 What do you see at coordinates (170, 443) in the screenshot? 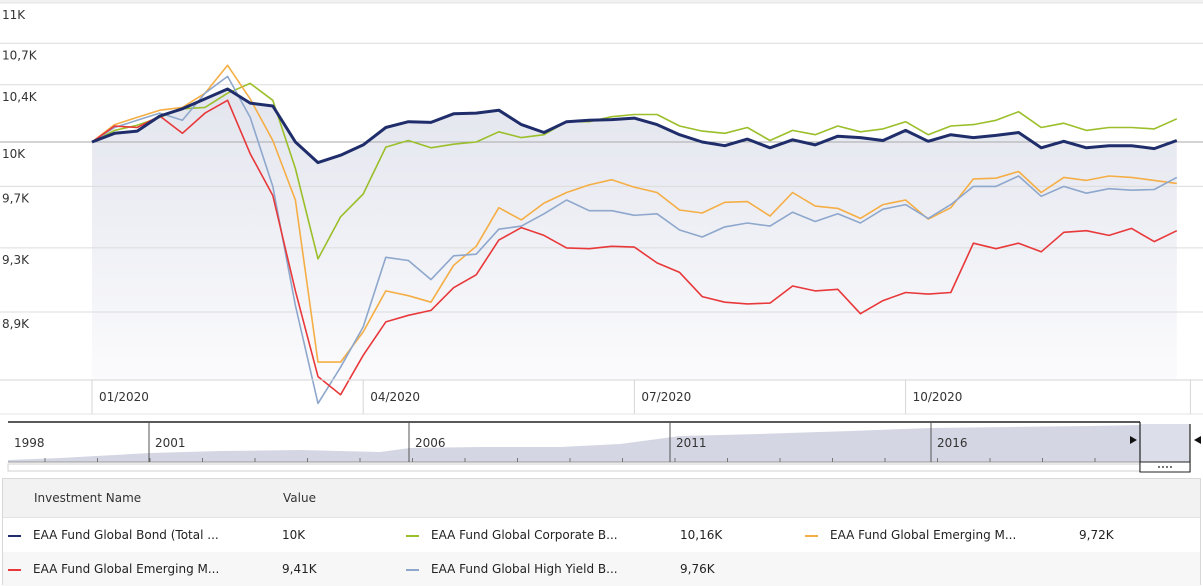
I see `navigator-year-label: 2001` at bounding box center [170, 443].